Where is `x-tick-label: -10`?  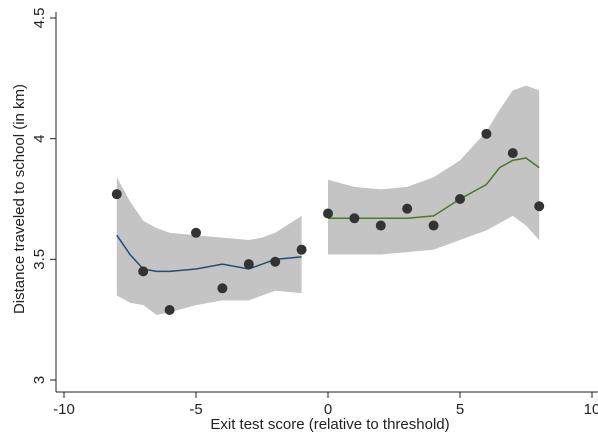 x-tick-label: -10 is located at coordinates (64, 409).